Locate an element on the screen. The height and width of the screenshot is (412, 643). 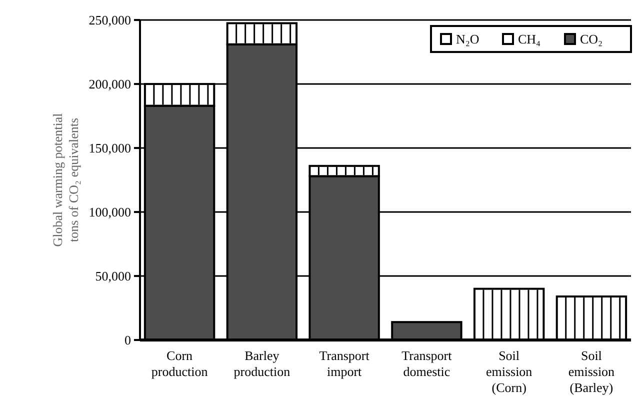
legend-label: CO₂ is located at coordinates (591, 39).